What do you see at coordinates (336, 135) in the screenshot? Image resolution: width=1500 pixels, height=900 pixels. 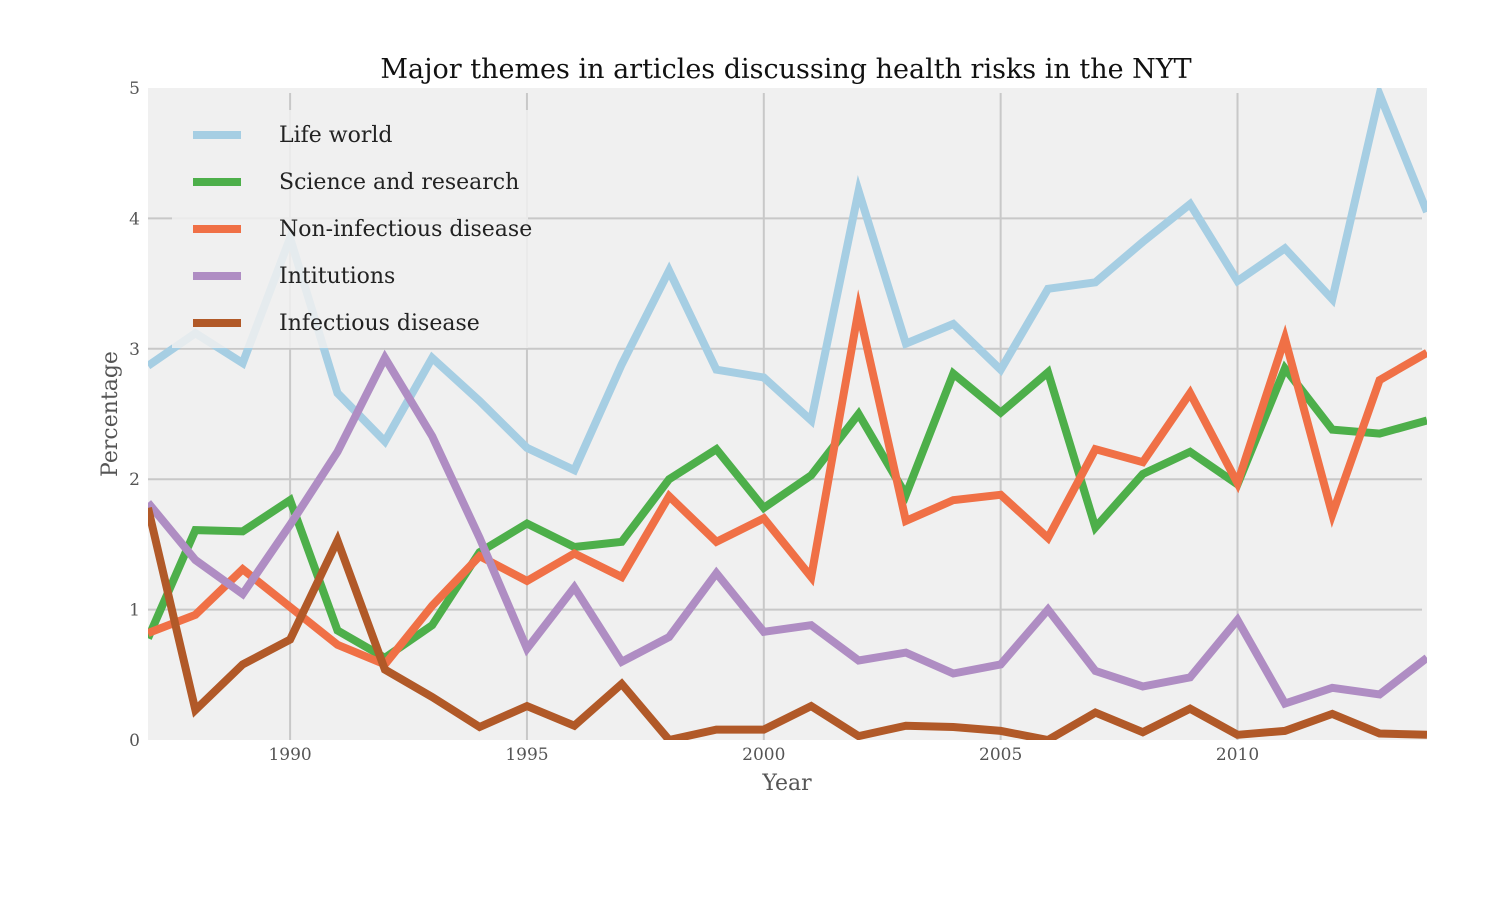 I see `legend-label: Life world` at bounding box center [336, 135].